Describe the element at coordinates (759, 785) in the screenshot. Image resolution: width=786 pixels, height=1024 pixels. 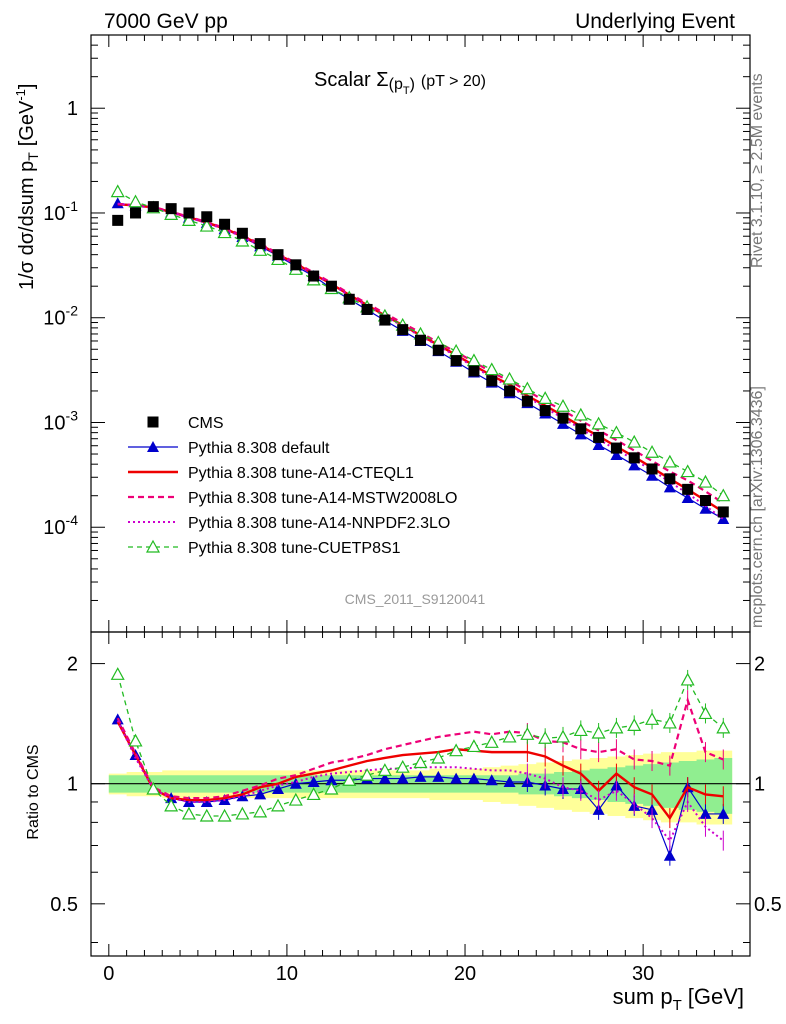
I see `ratio-y-tick-label-right: 1` at that location.